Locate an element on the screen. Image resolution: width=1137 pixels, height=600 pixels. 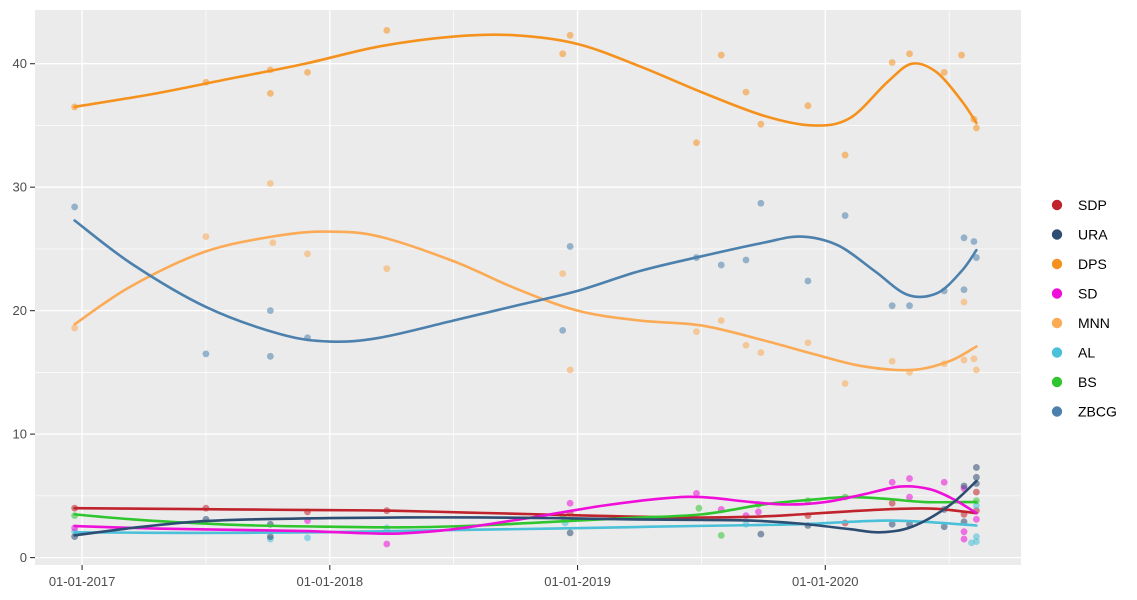
trend-line-sd is located at coordinates (525, 510).